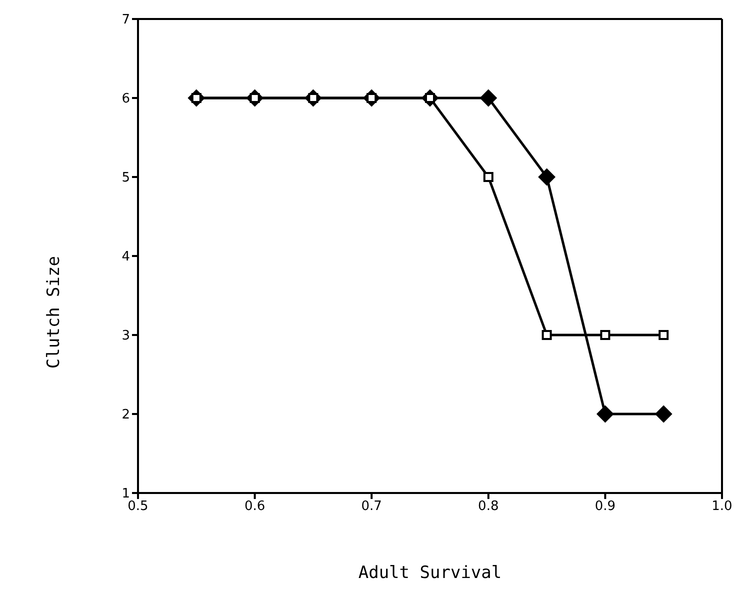  I want to click on y-tick-label: 7, so click(126, 20).